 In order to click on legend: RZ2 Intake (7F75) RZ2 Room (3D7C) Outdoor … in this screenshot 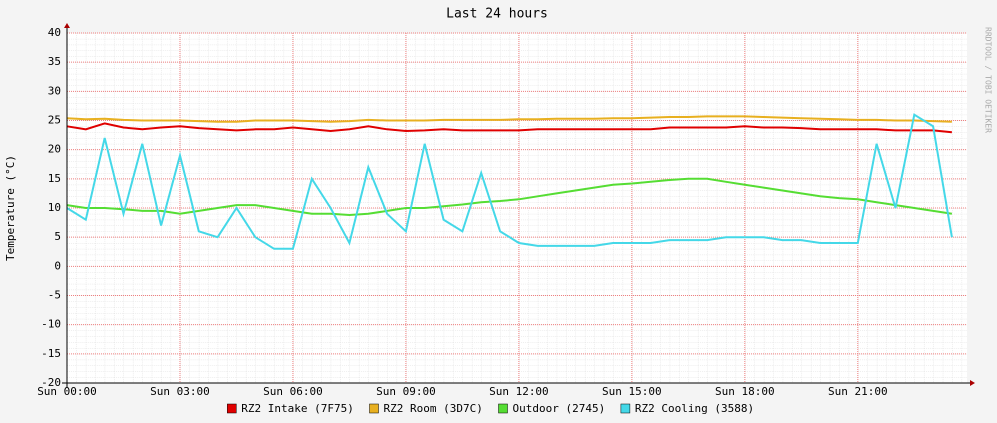, I will do `click(490, 408)`.